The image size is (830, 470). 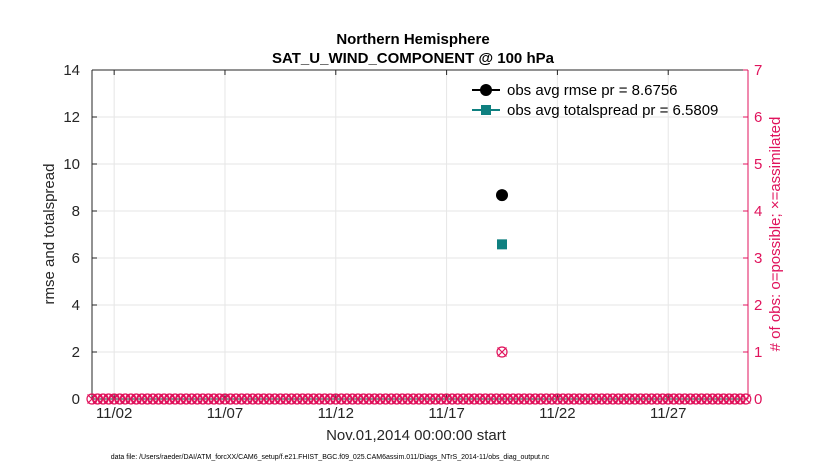 What do you see at coordinates (71, 70) in the screenshot?
I see `y-tick-label-left: 14` at bounding box center [71, 70].